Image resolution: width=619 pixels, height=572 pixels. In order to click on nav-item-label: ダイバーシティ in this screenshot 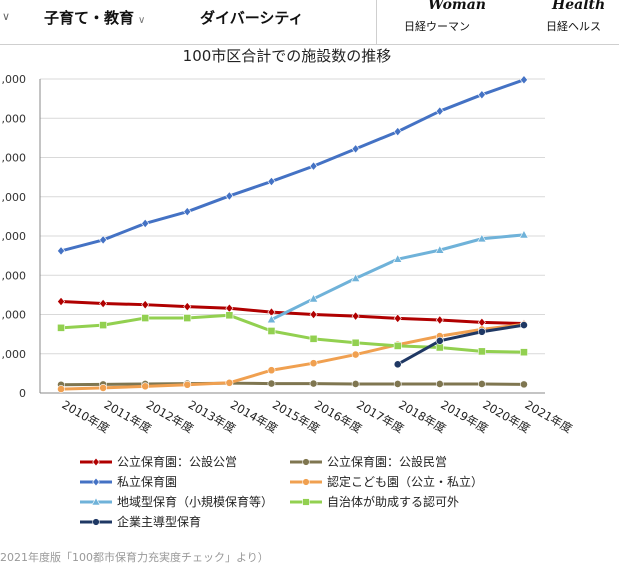, I will do `click(252, 18)`.